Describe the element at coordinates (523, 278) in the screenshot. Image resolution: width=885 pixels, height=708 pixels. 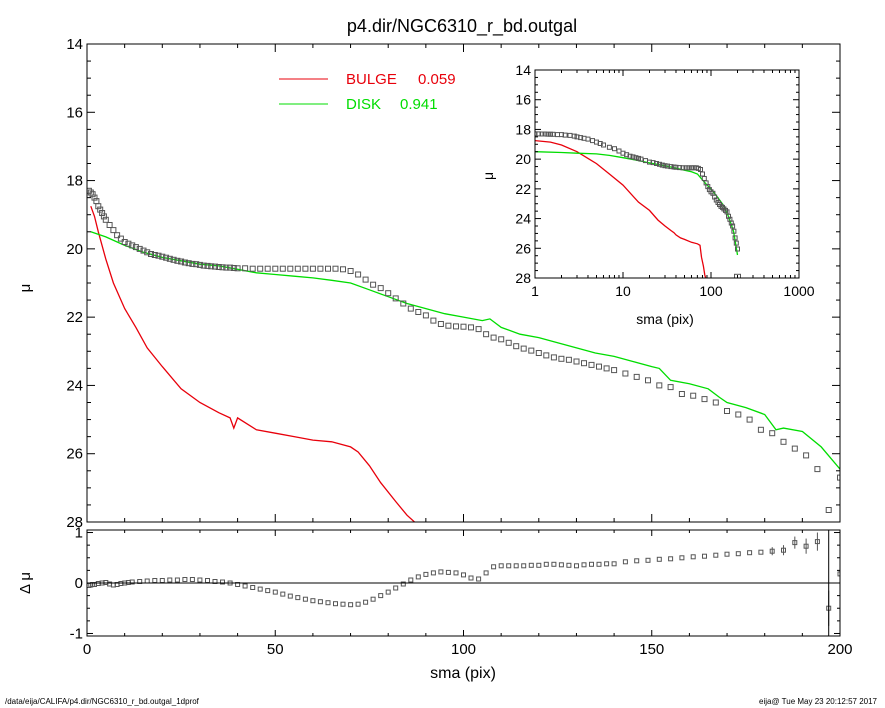
I see `inset-ytick-label: 28` at that location.